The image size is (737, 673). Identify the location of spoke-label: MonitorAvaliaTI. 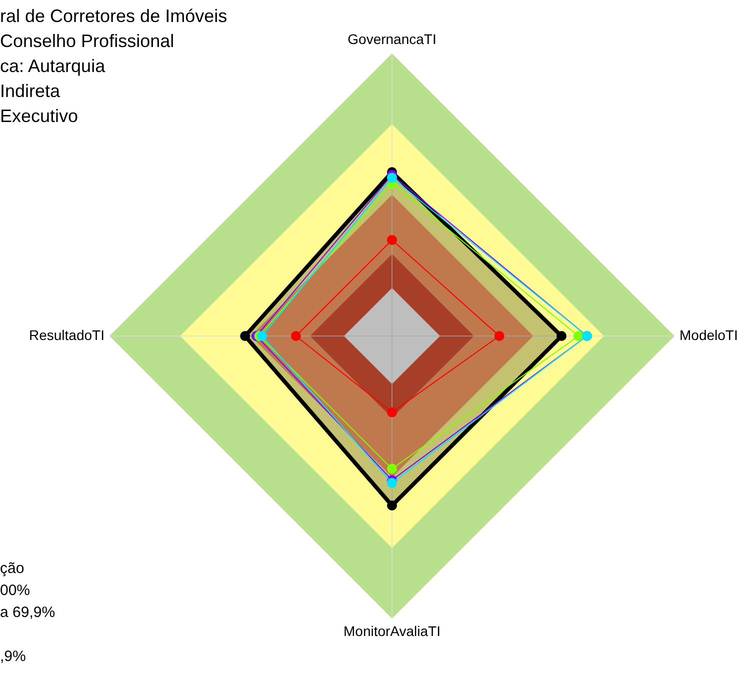
(392, 630).